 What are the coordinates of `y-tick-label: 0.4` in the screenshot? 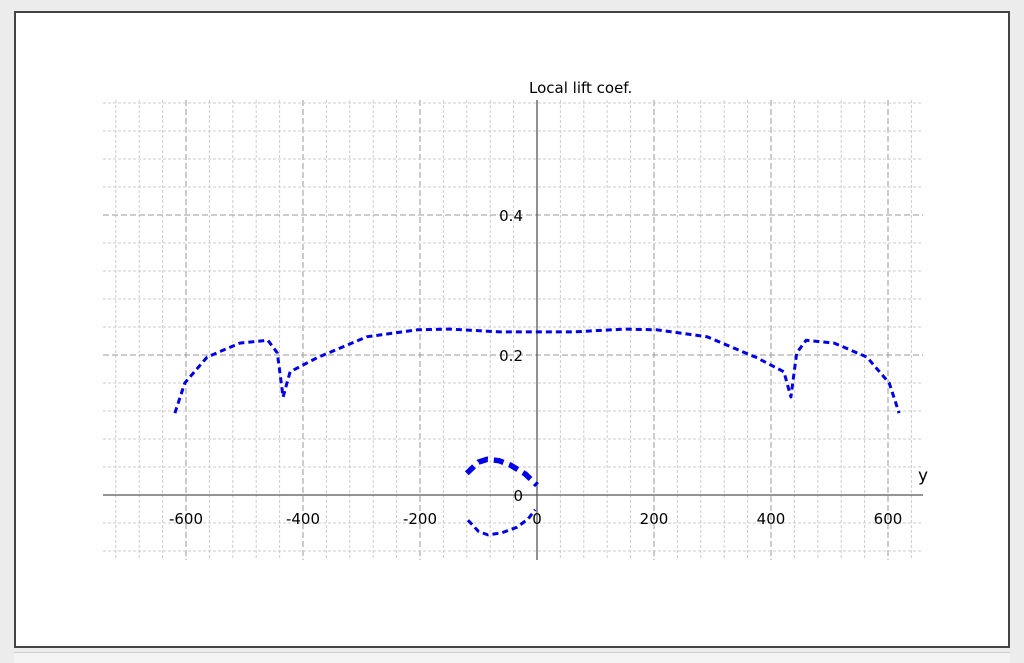 It's located at (511, 216).